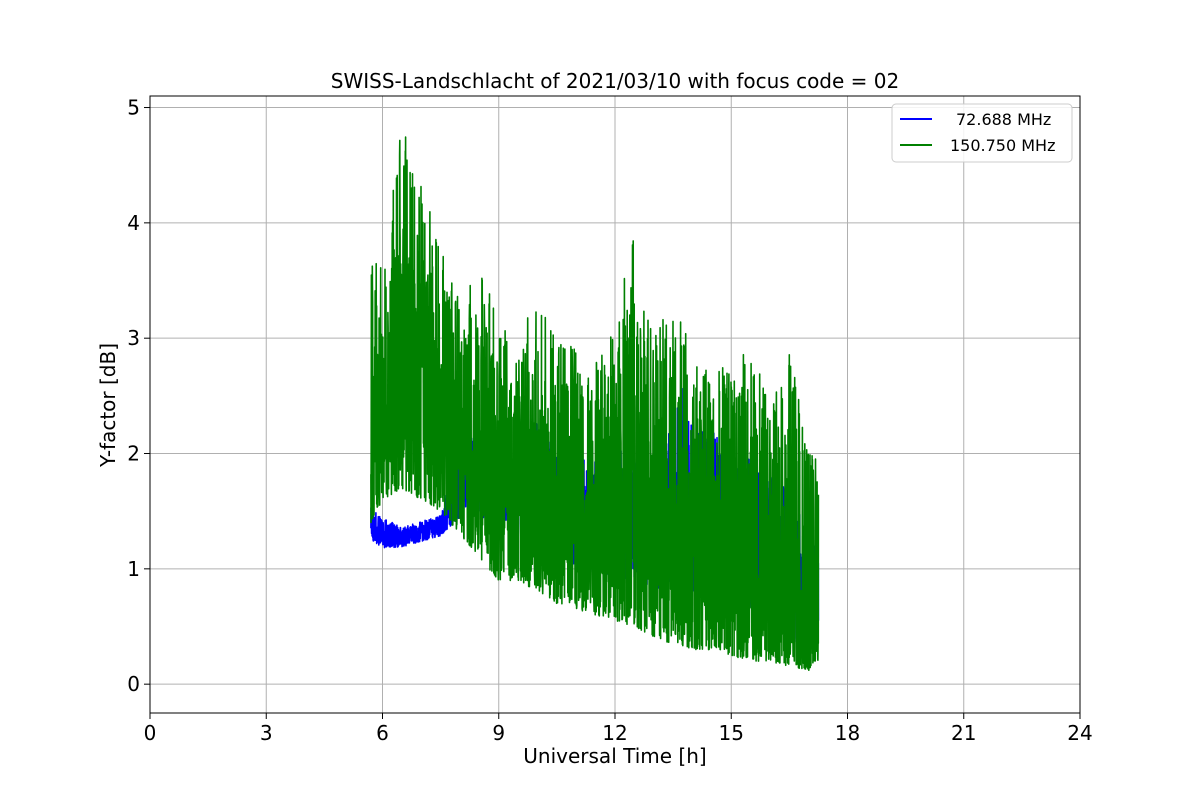 The width and height of the screenshot is (1200, 800). I want to click on x-tick-label: 9, so click(498, 733).